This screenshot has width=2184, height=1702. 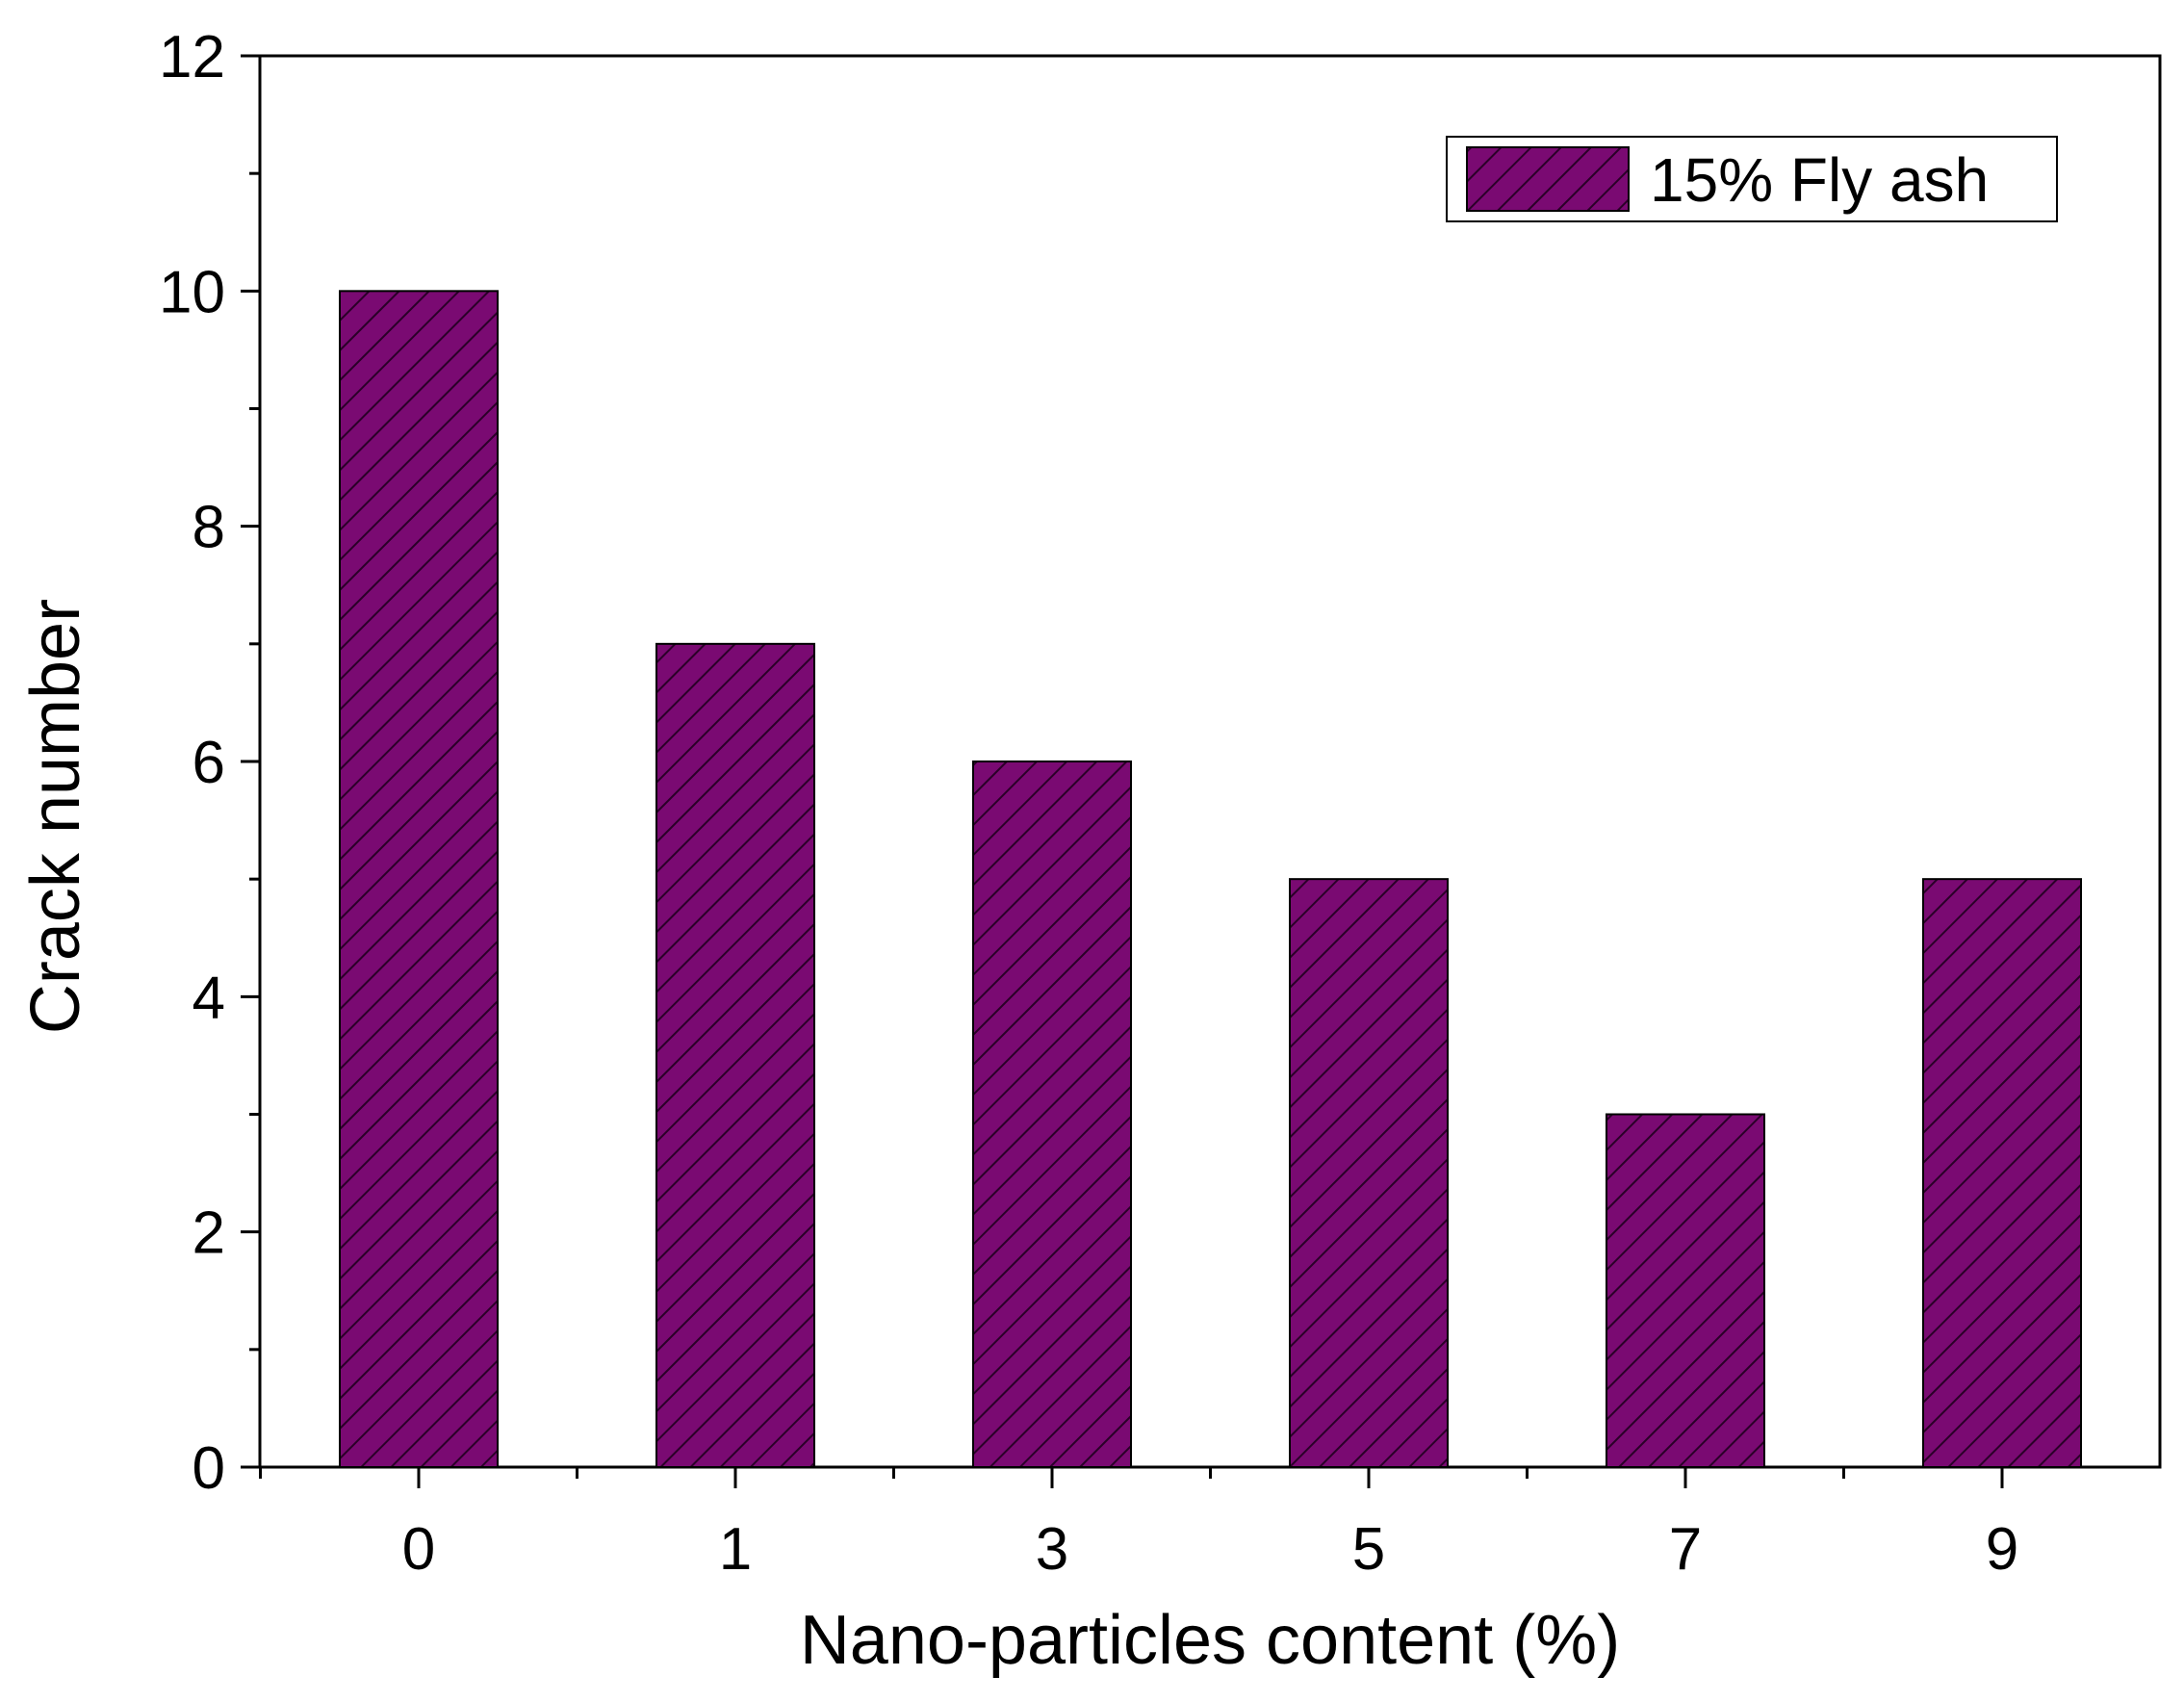 What do you see at coordinates (209, 998) in the screenshot?
I see `y-tick-label: 4` at bounding box center [209, 998].